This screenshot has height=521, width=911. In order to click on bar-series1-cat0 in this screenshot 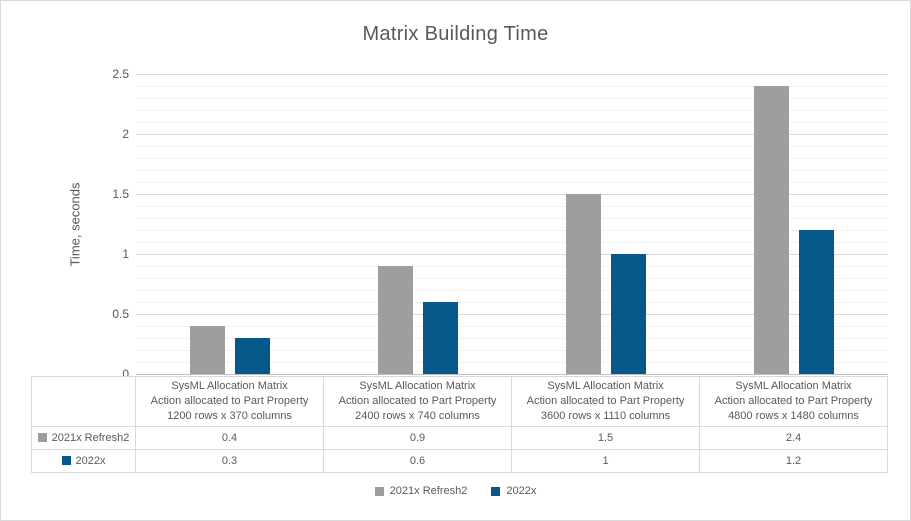, I will do `click(252, 356)`.